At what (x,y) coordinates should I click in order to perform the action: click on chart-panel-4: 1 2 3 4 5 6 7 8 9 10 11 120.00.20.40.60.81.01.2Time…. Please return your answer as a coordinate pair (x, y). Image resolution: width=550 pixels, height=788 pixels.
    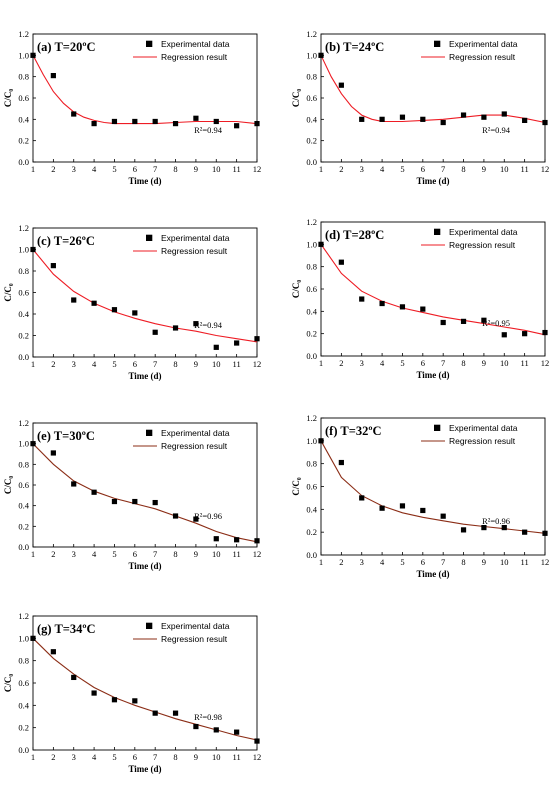
    Looking at the image, I should click on (420, 298).